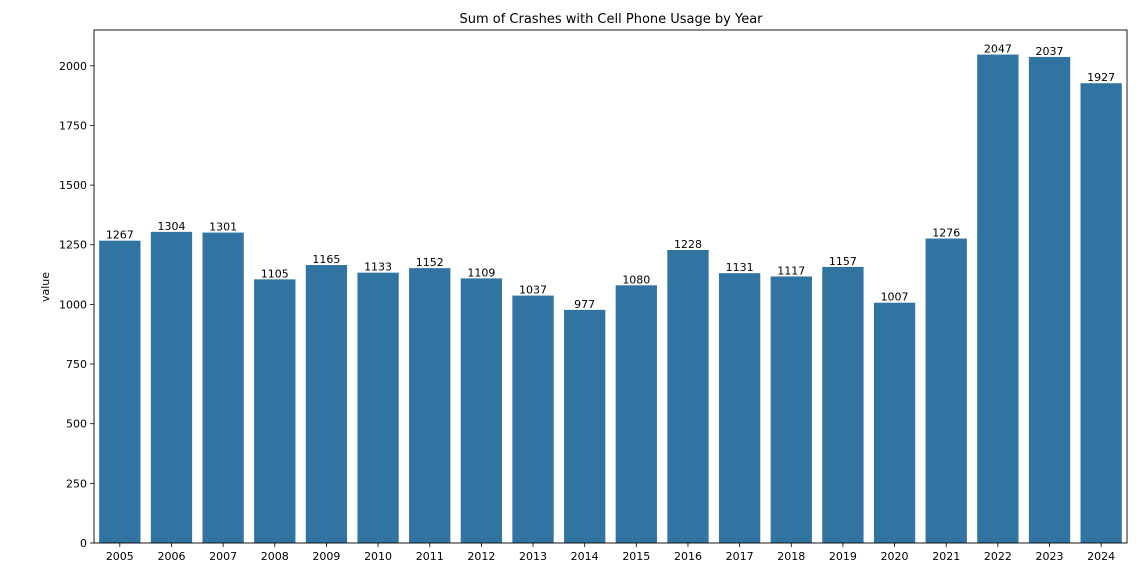 The height and width of the screenshot is (575, 1140). I want to click on x-tick-label-2018: 2018, so click(791, 556).